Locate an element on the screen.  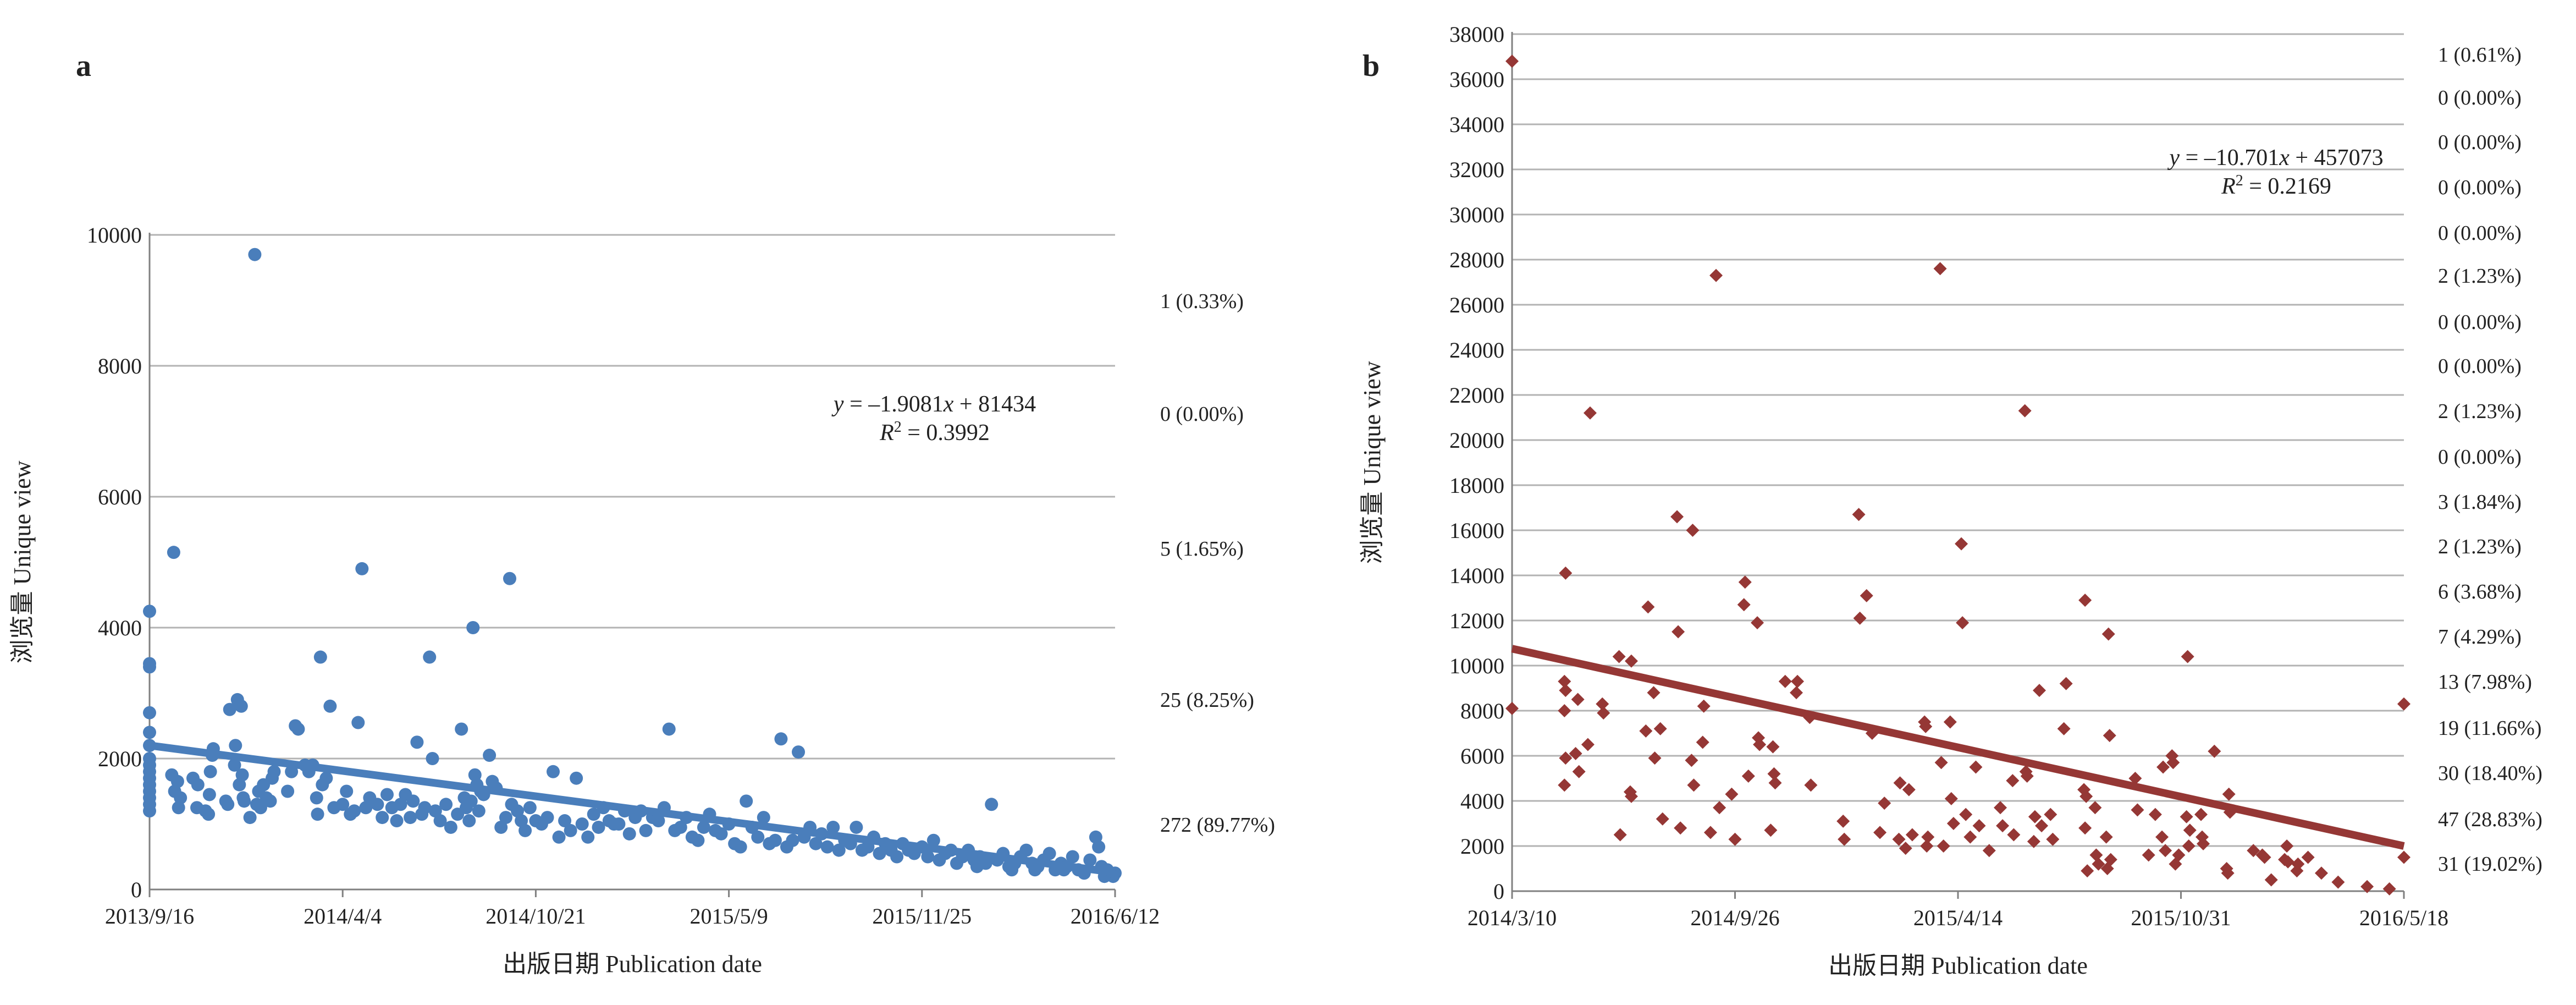
y-tick-label: 34000 is located at coordinates (1476, 124).